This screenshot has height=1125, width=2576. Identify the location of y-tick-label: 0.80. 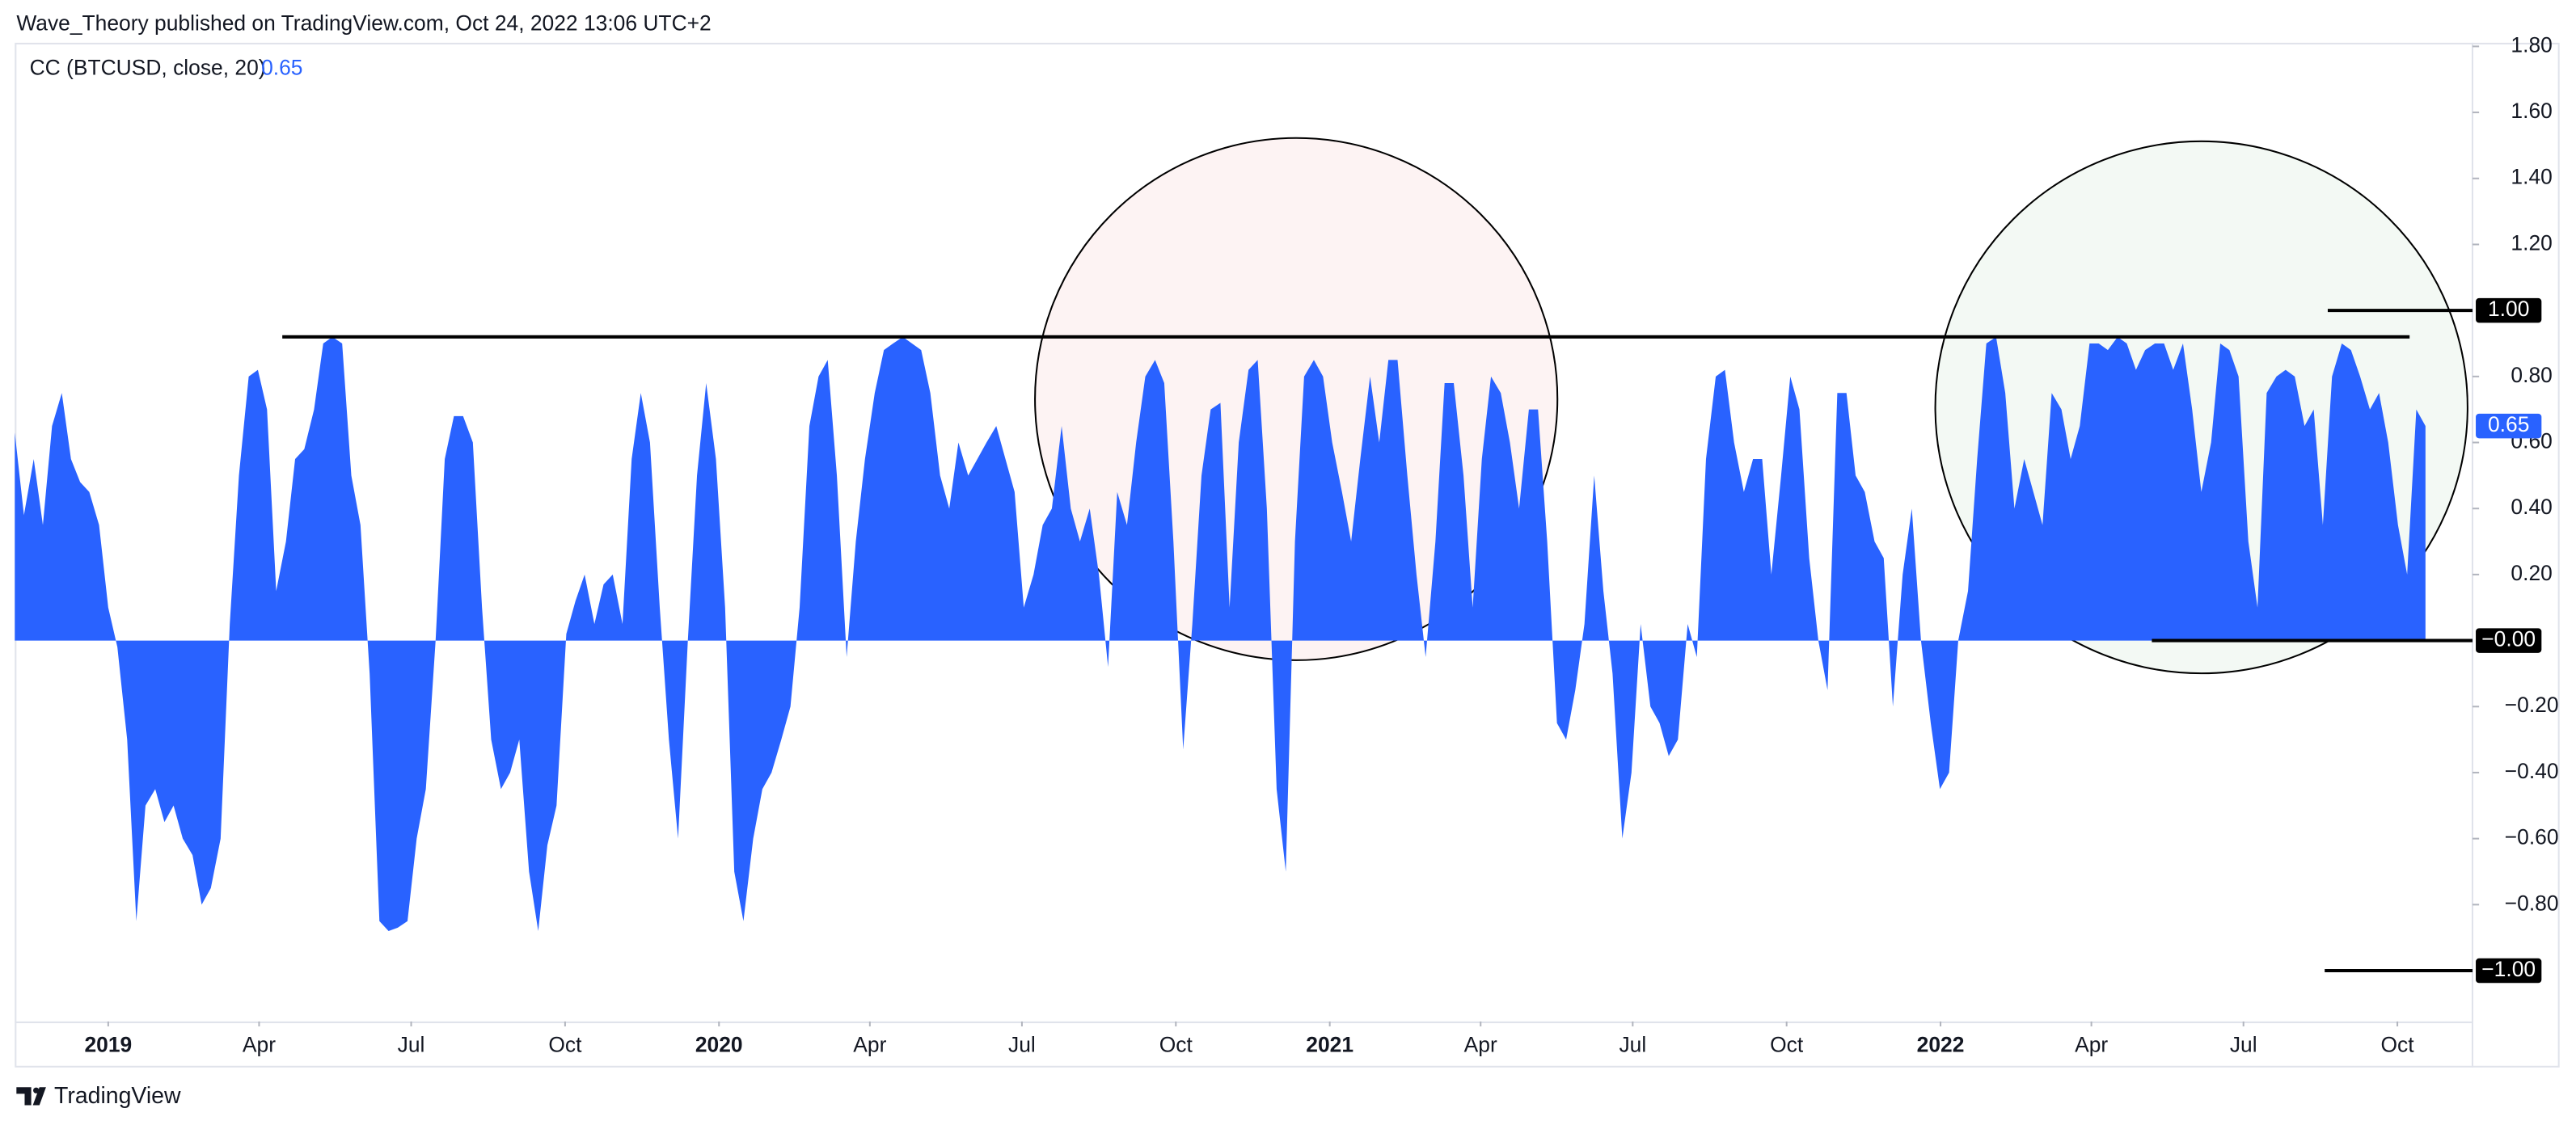
(2531, 375).